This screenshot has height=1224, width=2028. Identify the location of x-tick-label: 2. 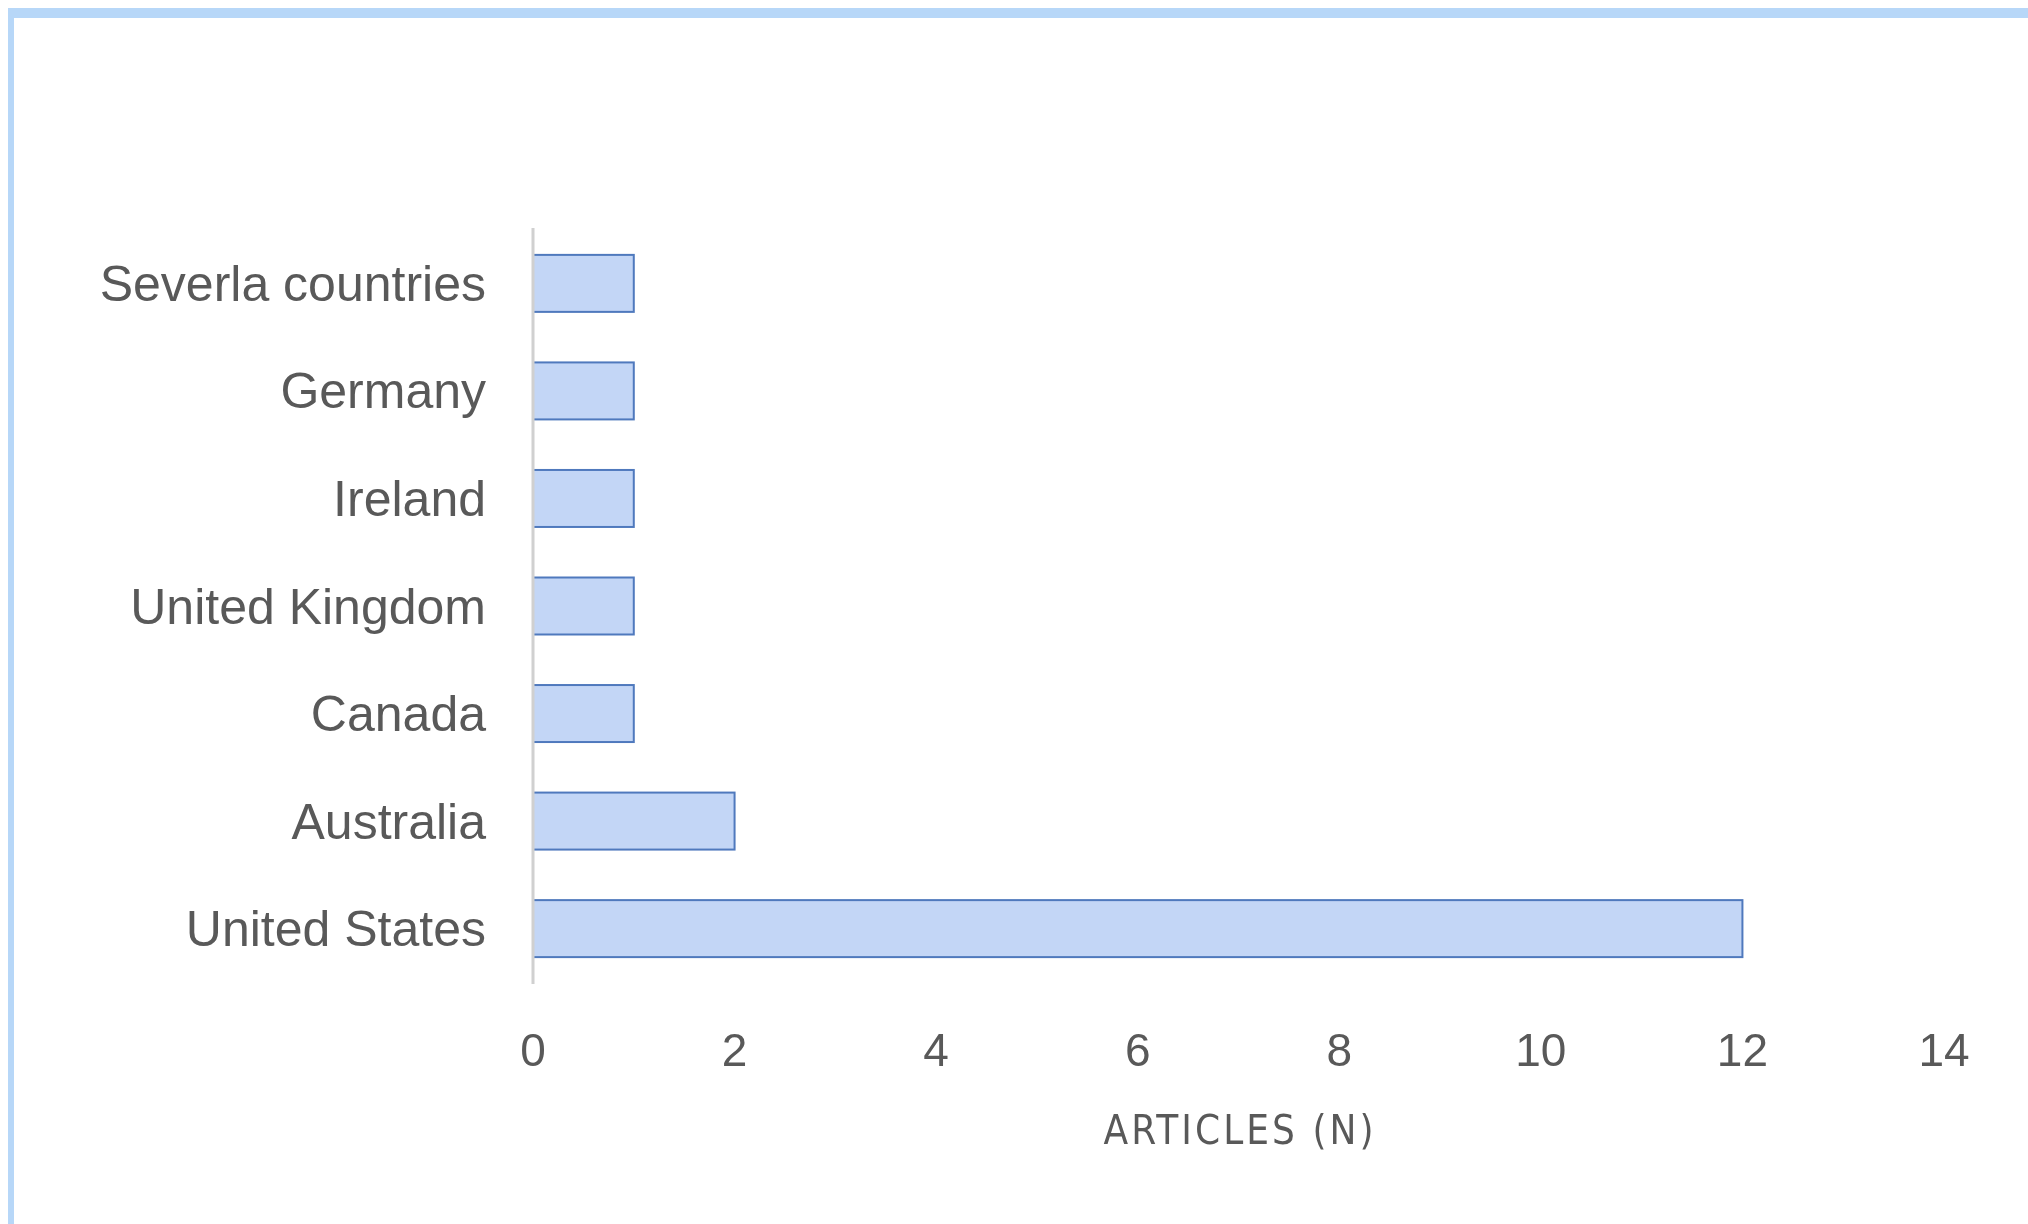
(734, 1050).